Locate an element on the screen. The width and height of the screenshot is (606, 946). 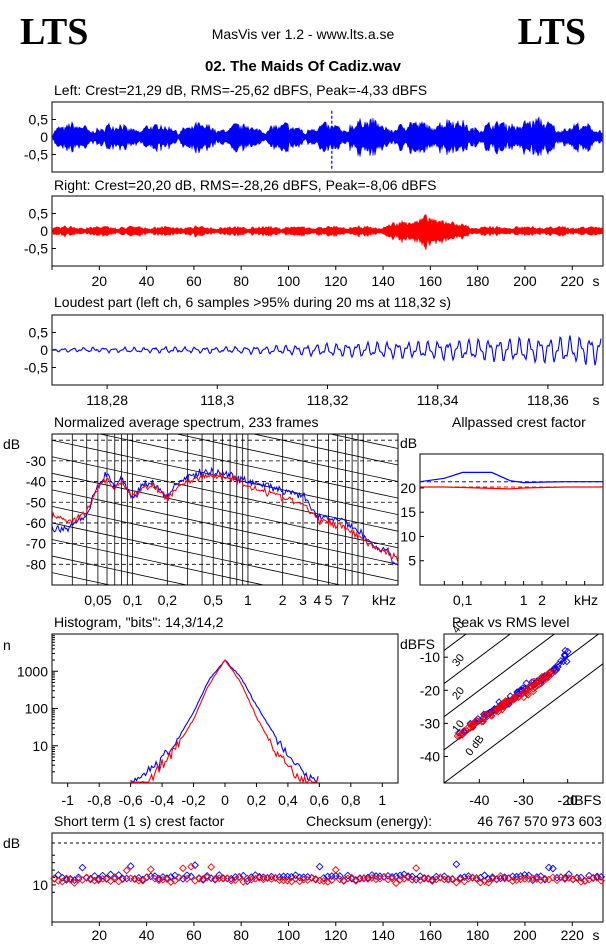
spectrum-ytick-label: -60 is located at coordinates (36, 523).